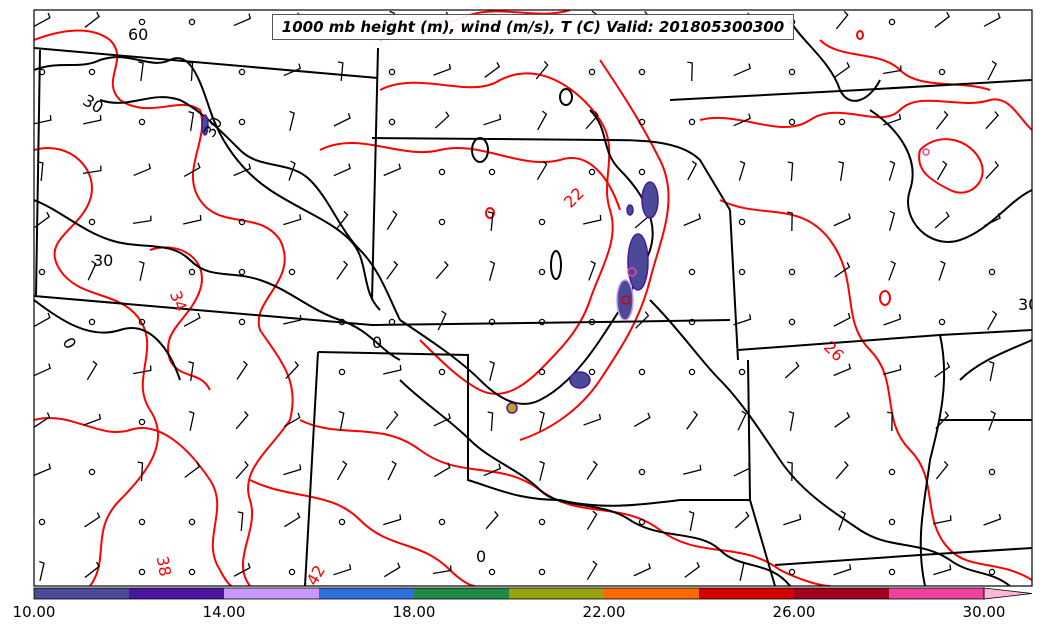 This screenshot has height=633, width=1041. I want to click on height-label-30-c: 30, so click(103, 260).